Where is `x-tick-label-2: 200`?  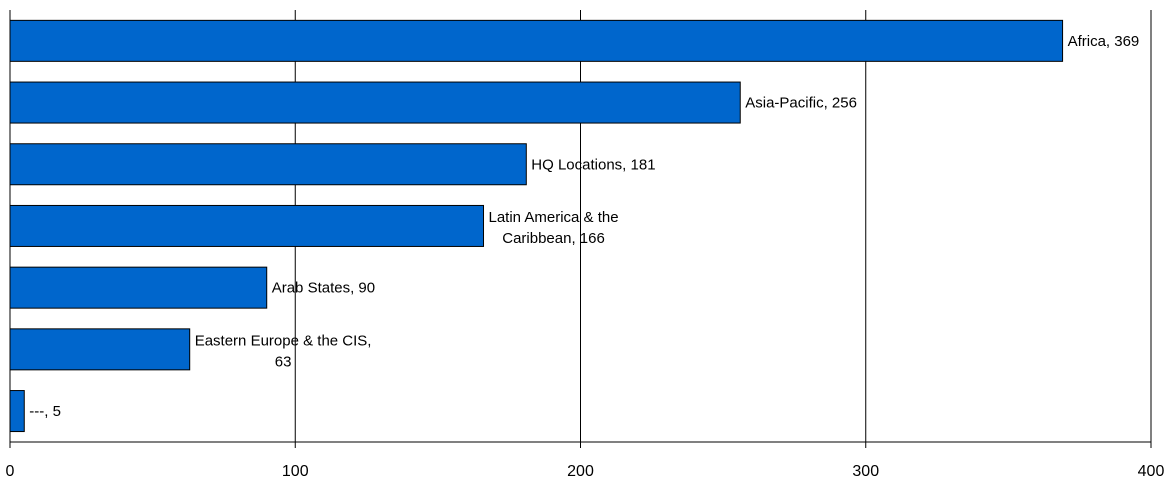
x-tick-label-2: 200 is located at coordinates (580, 471).